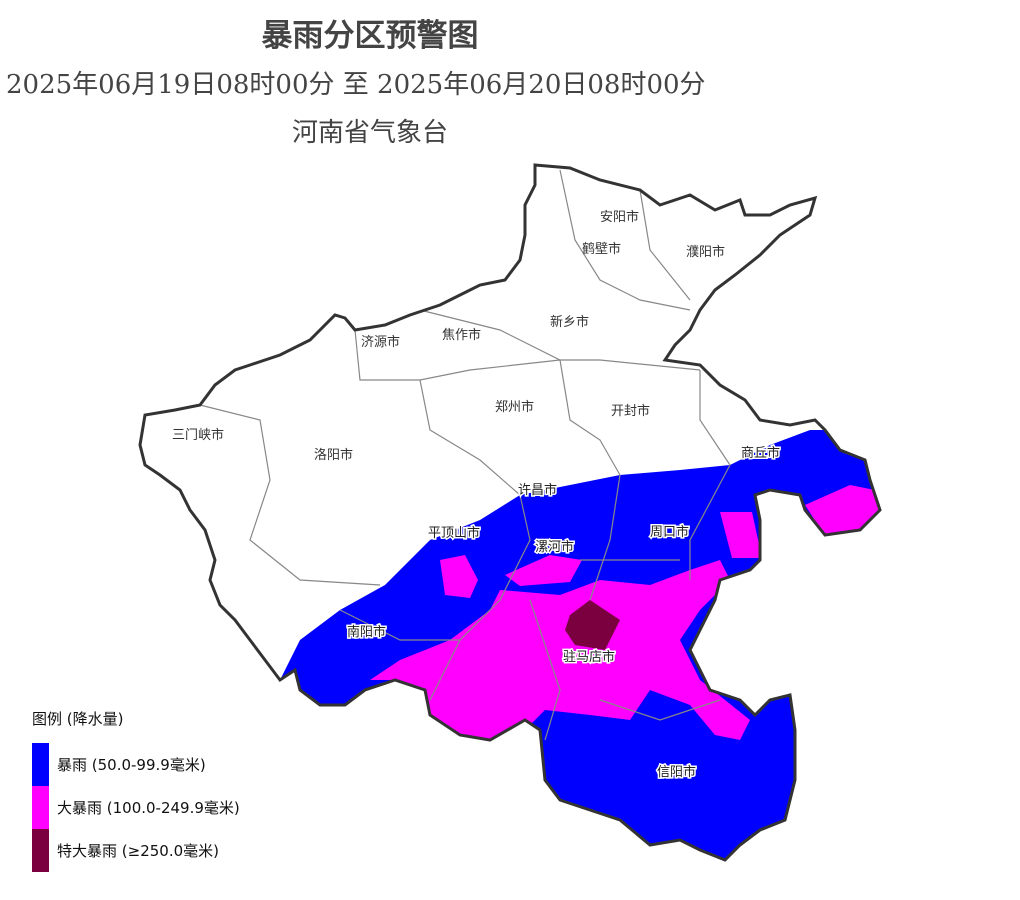 This screenshot has height=900, width=1020. I want to click on city-label: 濮阳市, so click(705, 252).